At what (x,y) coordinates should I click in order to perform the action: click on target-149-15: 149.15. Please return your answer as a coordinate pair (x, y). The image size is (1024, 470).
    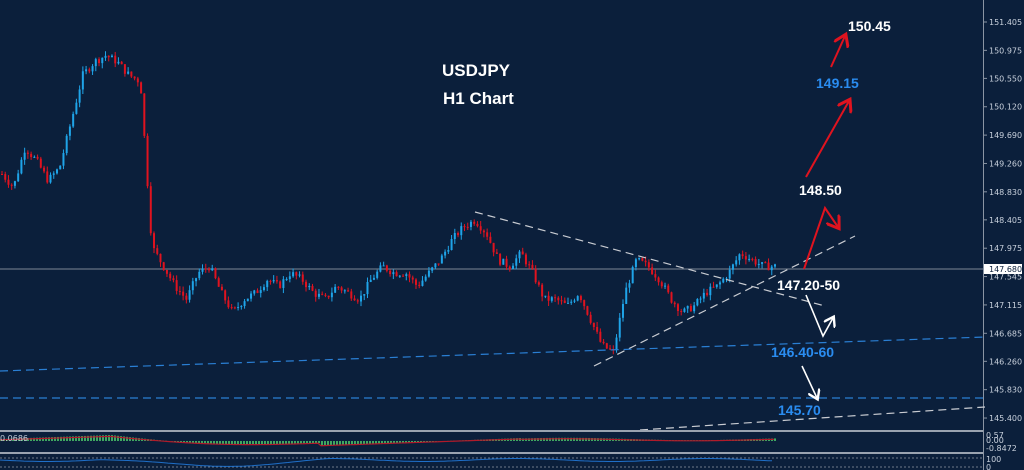
    Looking at the image, I should click on (837, 83).